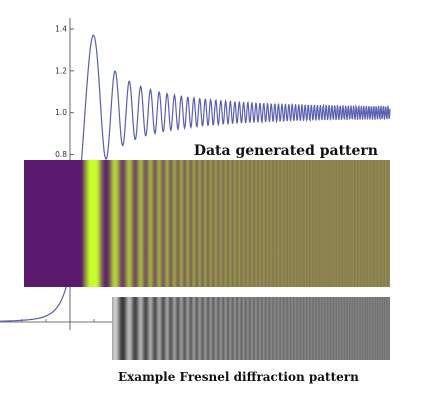  I want to click on y-axis-ticks: 1.4 1.2 1.0 0.8, so click(64, 92).